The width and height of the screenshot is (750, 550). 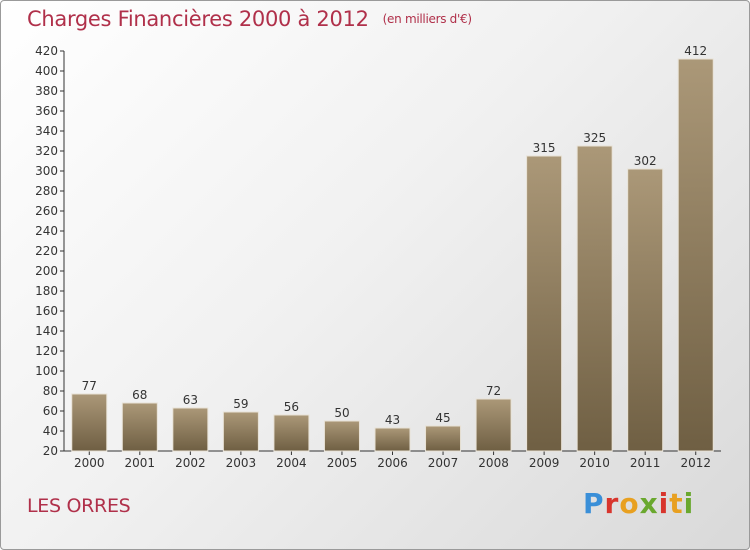 I want to click on data-label-2010: 325, so click(x=594, y=138).